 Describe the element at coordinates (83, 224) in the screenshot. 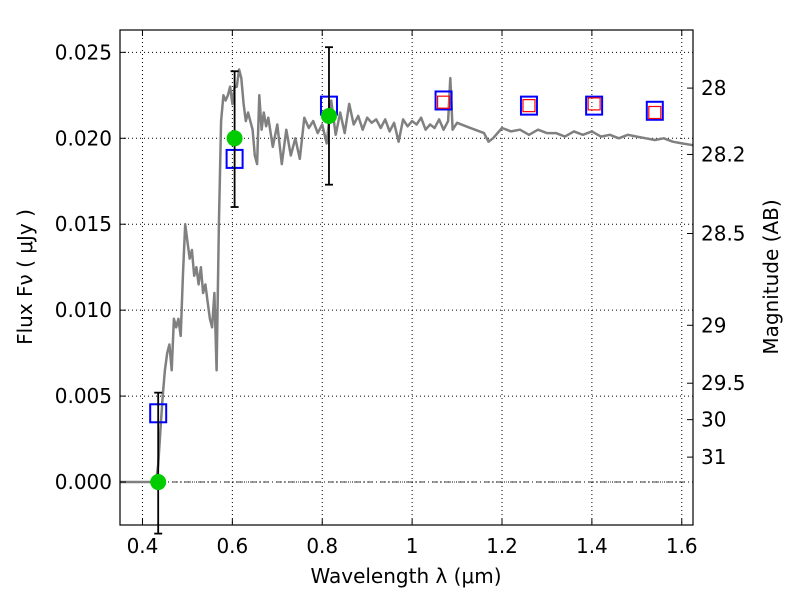

I see `y-tick-label: 0.015` at that location.